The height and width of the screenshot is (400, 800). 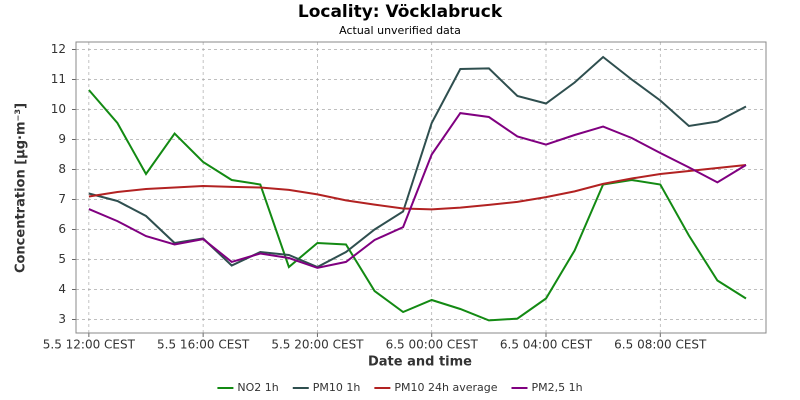 What do you see at coordinates (445, 387) in the screenshot?
I see `legend-label: PM10 24h average` at bounding box center [445, 387].